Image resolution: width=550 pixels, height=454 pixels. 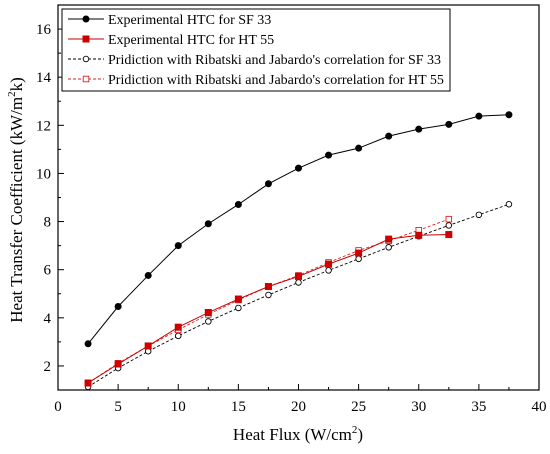 What do you see at coordinates (48, 367) in the screenshot?
I see `y-tick-label: 2` at bounding box center [48, 367].